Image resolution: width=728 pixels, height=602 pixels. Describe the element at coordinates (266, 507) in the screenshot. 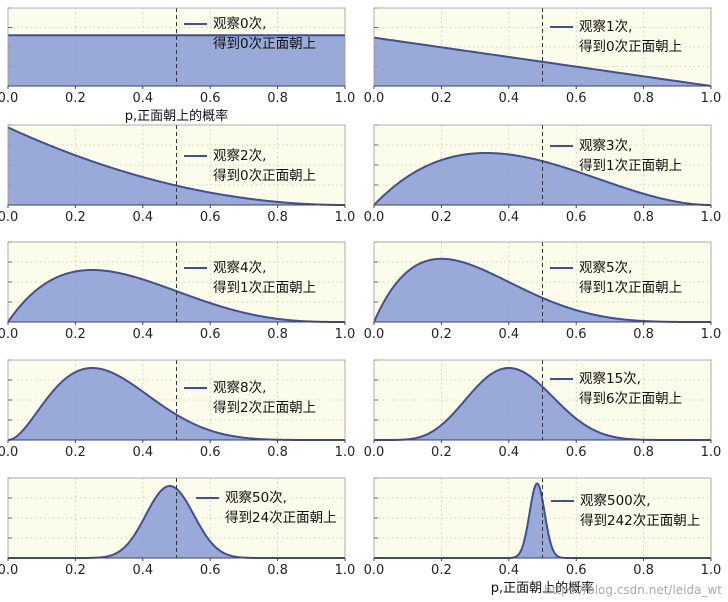

I see `legend: 观察50次, 得到24次正面朝上` at that location.